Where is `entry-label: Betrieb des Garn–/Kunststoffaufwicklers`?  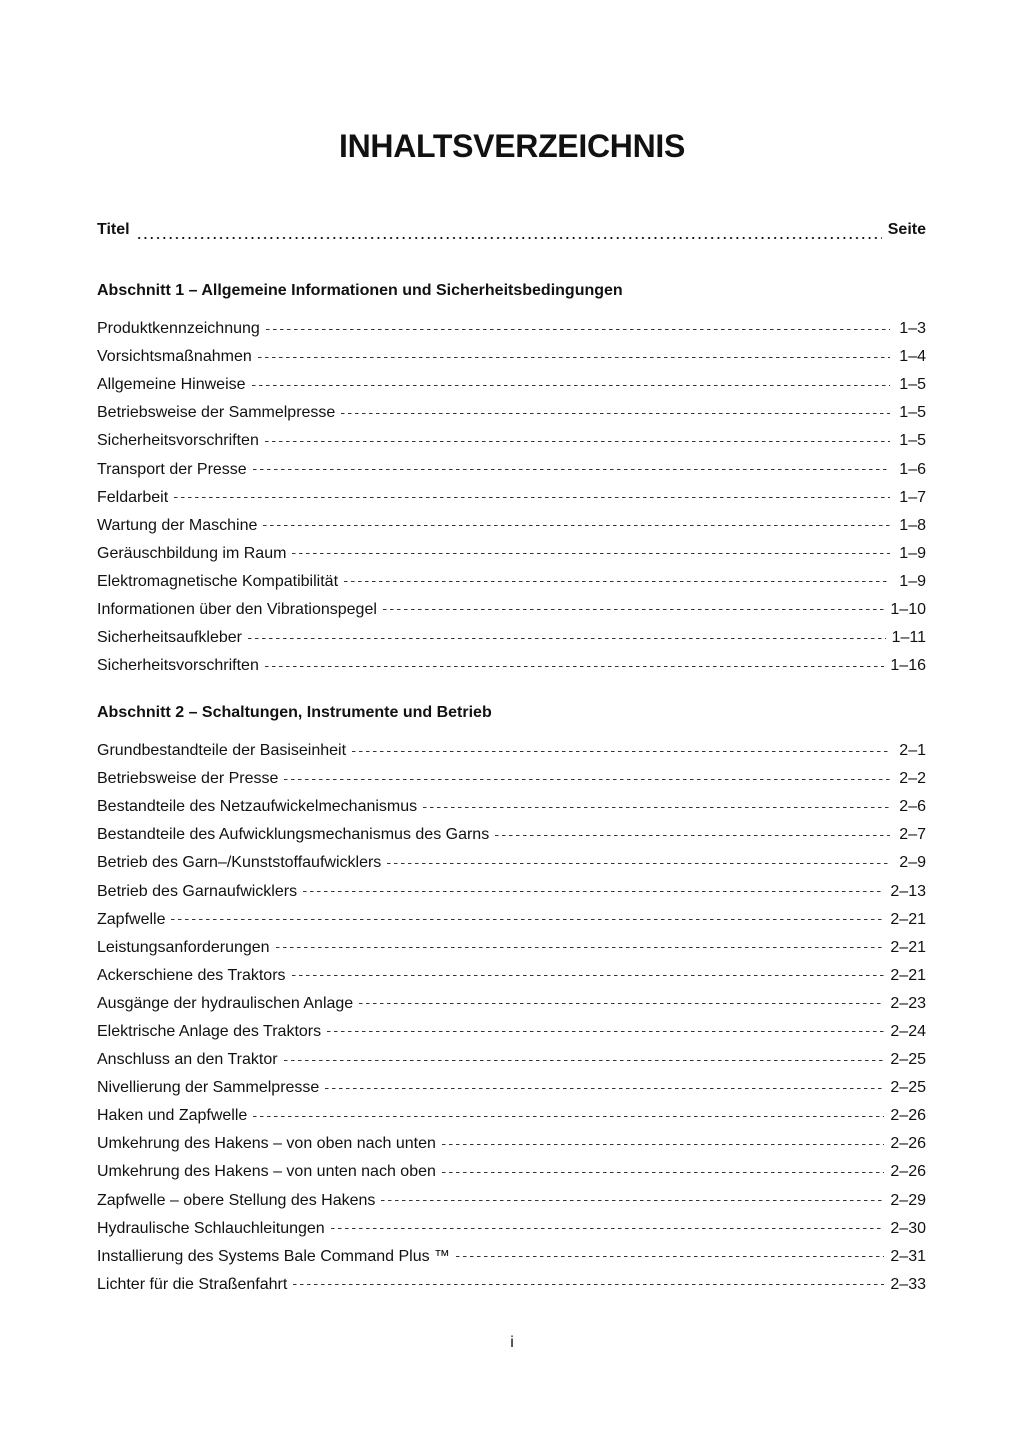 entry-label: Betrieb des Garn–/Kunststoffaufwicklers is located at coordinates (239, 863).